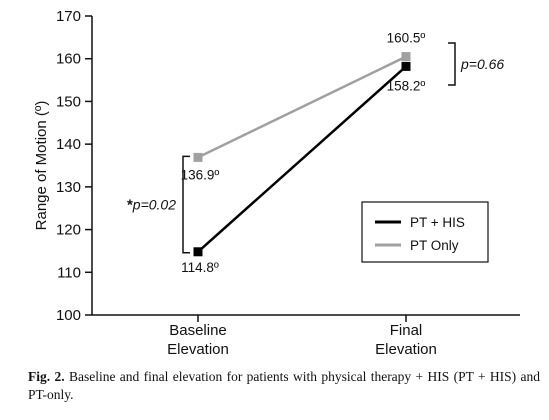 Image resolution: width=549 pixels, height=420 pixels. Describe the element at coordinates (406, 38) in the screenshot. I see `data-label: 160.5º` at that location.